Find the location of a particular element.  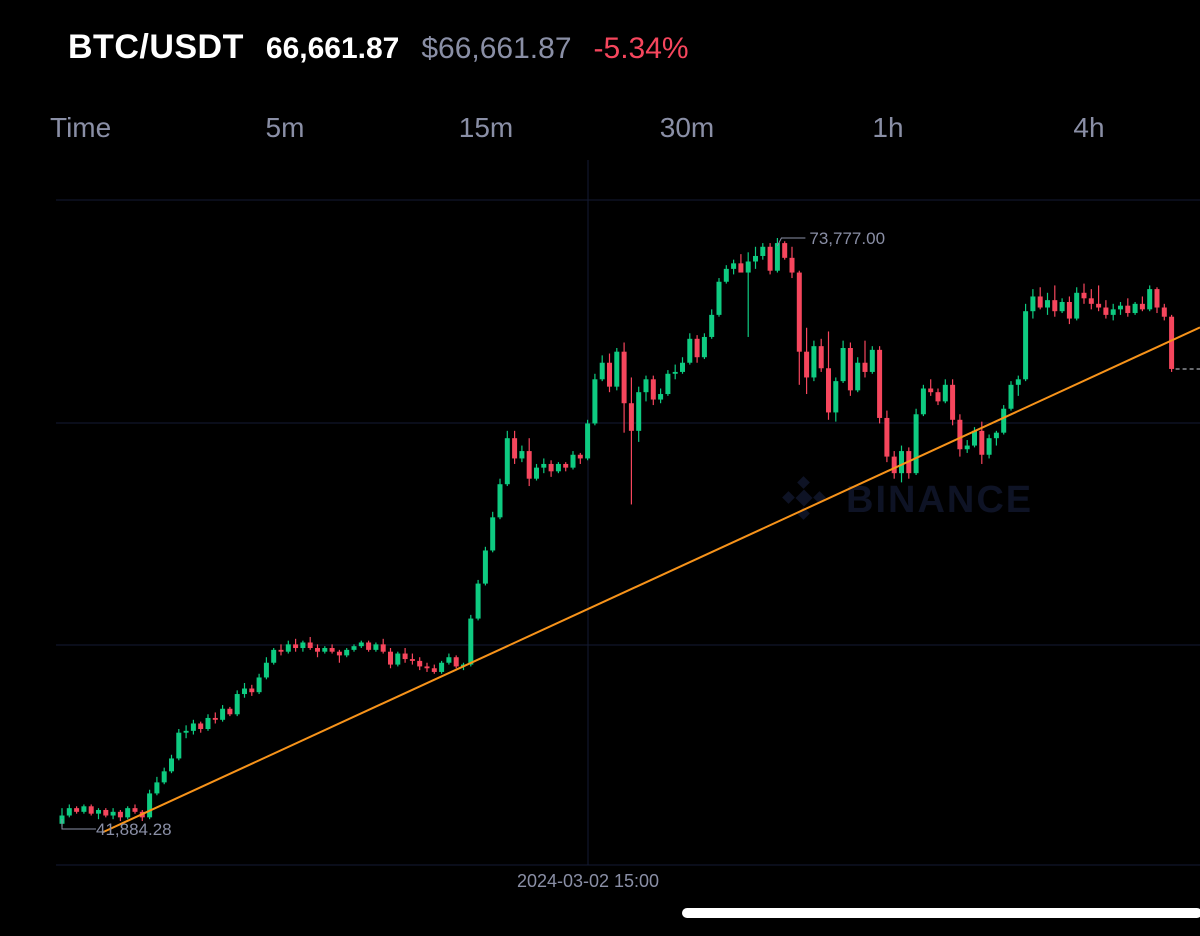

tab-5m: 5m is located at coordinates (285, 127).